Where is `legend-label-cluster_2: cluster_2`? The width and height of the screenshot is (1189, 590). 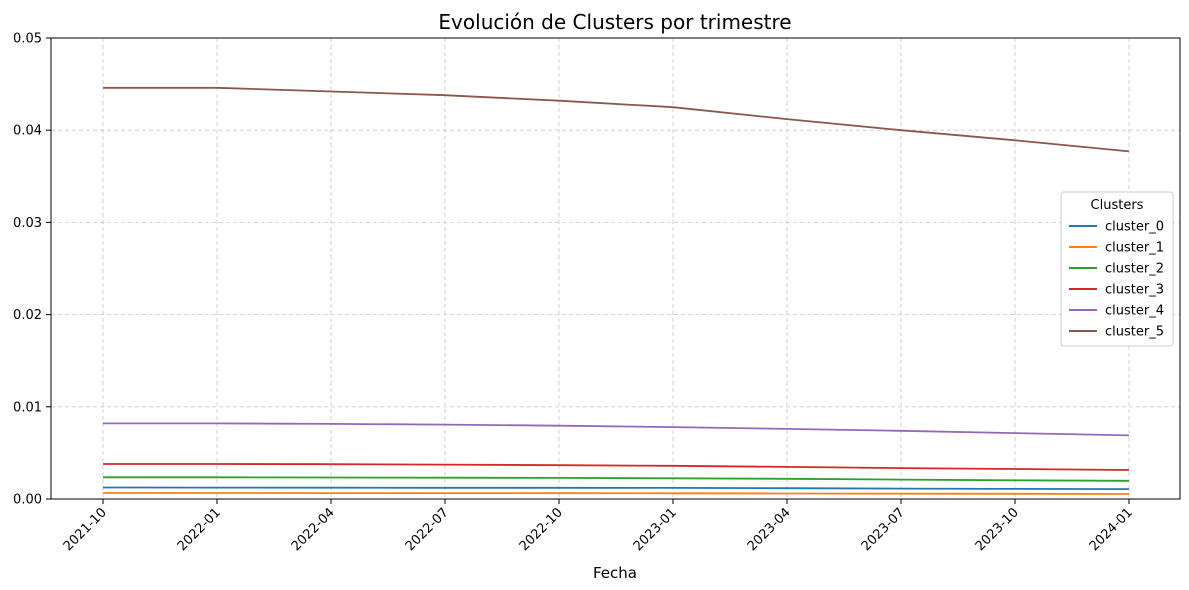
legend-label-cluster_2: cluster_2 is located at coordinates (1134, 269).